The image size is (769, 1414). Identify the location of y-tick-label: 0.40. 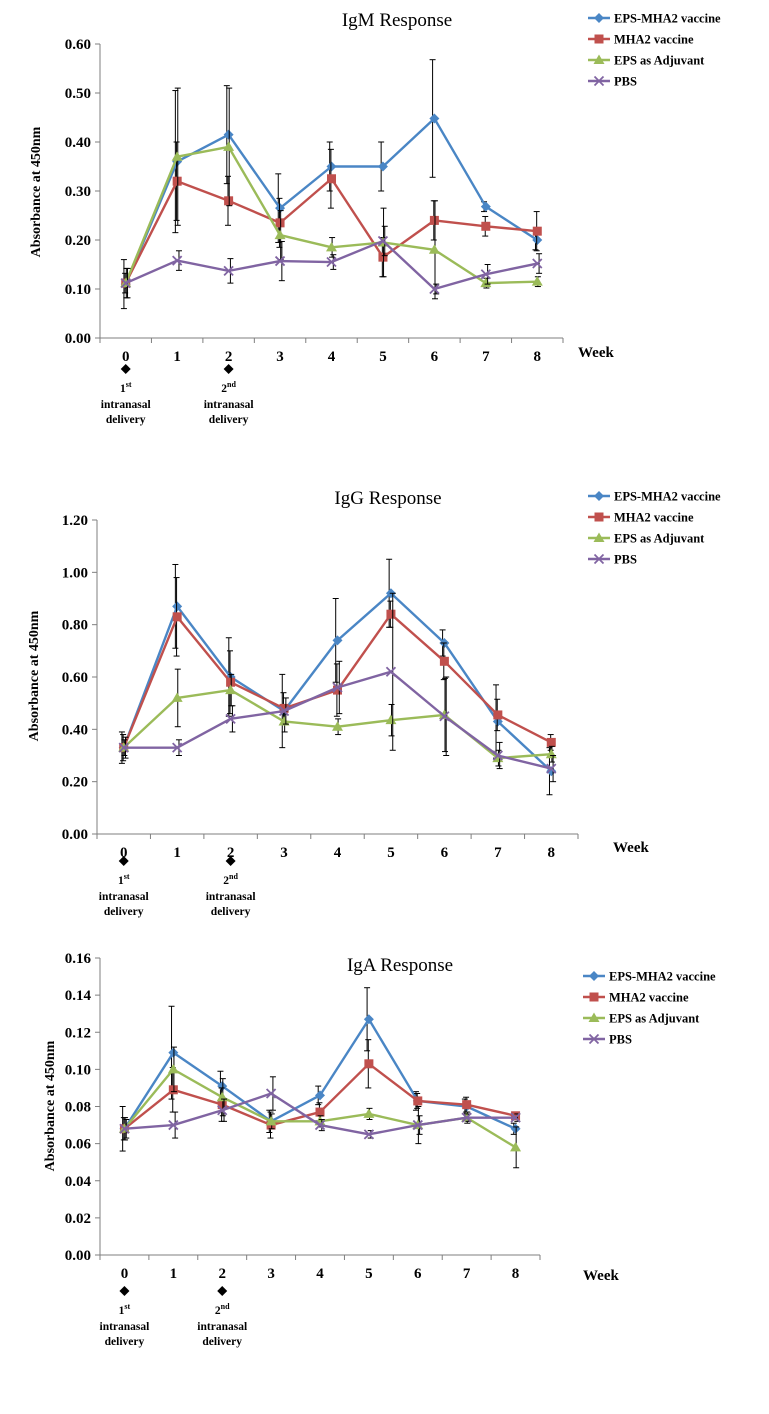
(78, 143).